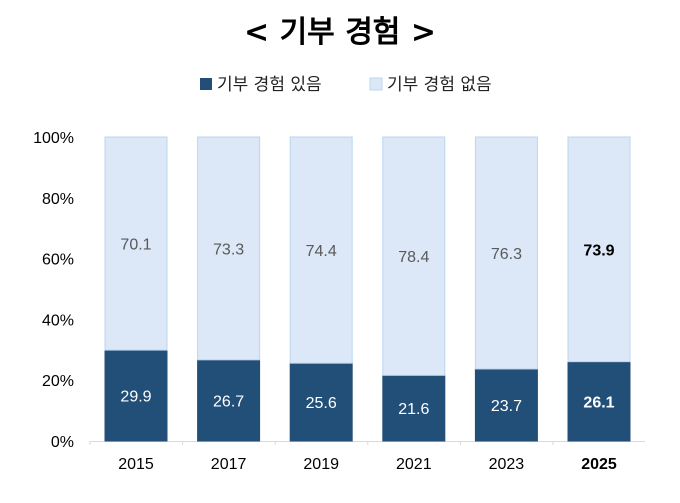 Image resolution: width=680 pixels, height=503 pixels. Describe the element at coordinates (340, 32) in the screenshot. I see `chart-title: < 기부 경험 >` at that location.